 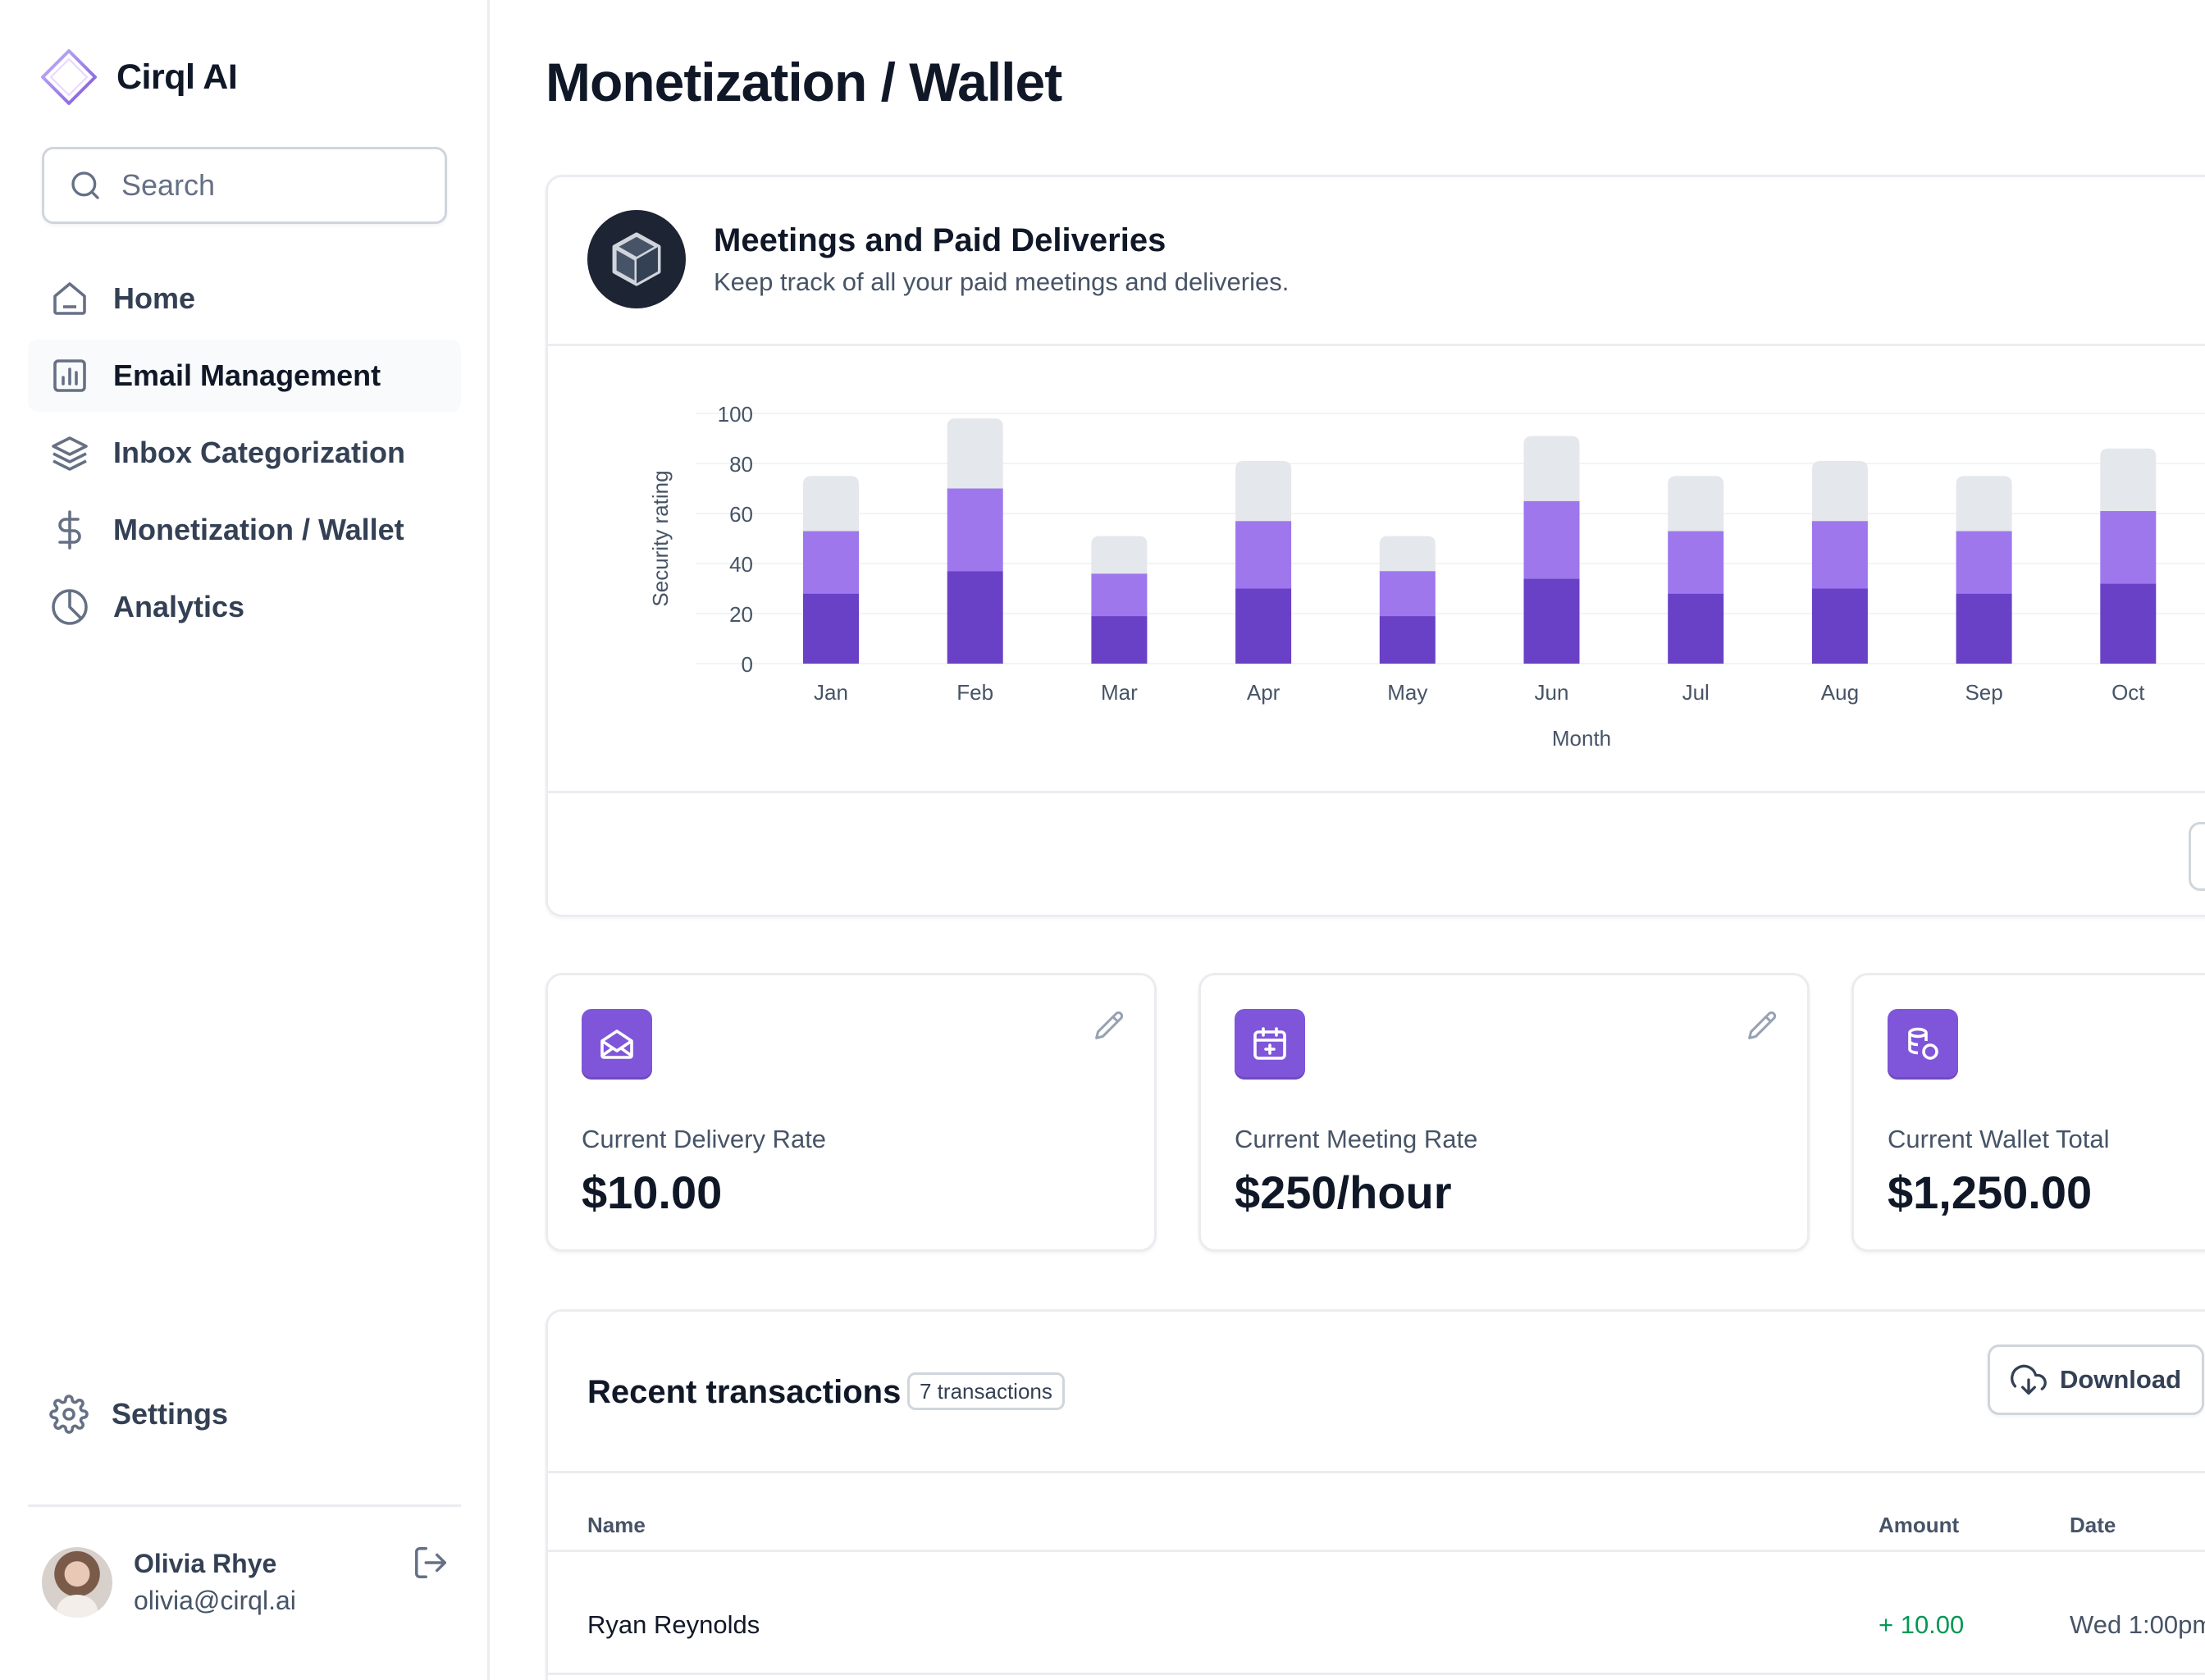 What do you see at coordinates (1552, 693) in the screenshot?
I see `x-tick-label: Jun` at bounding box center [1552, 693].